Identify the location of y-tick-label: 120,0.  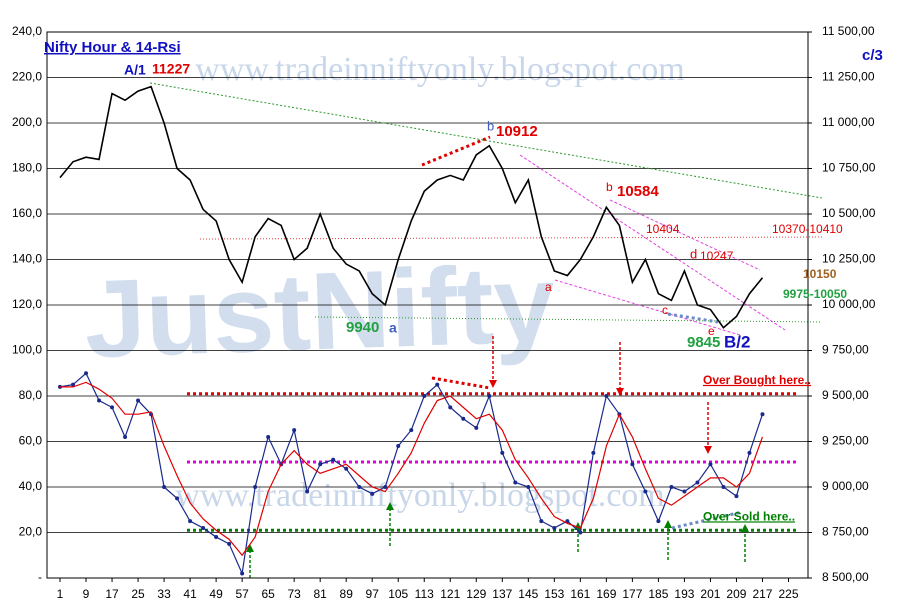
(27, 304).